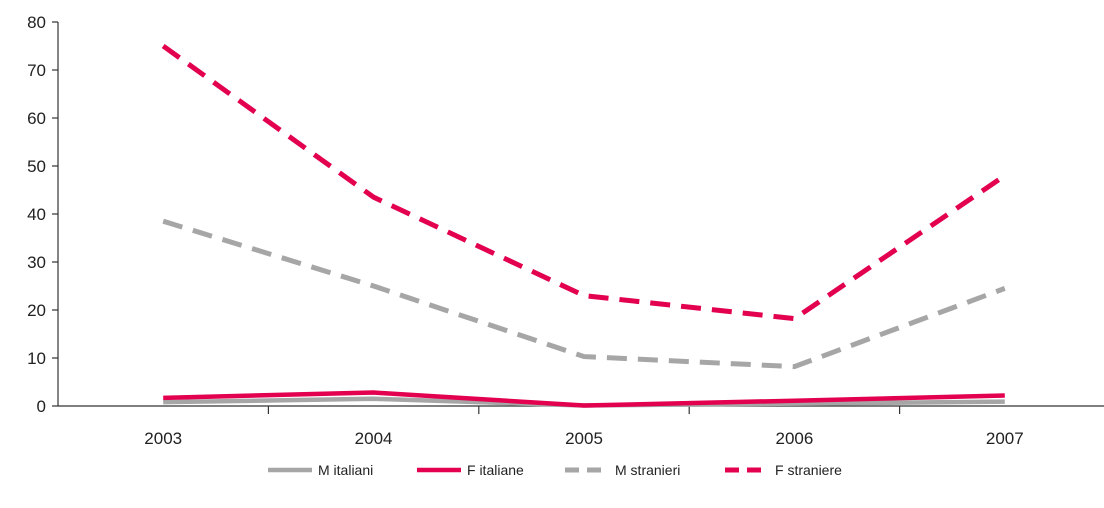 The image size is (1104, 508). What do you see at coordinates (584, 438) in the screenshot?
I see `x-tick-label: 2005` at bounding box center [584, 438].